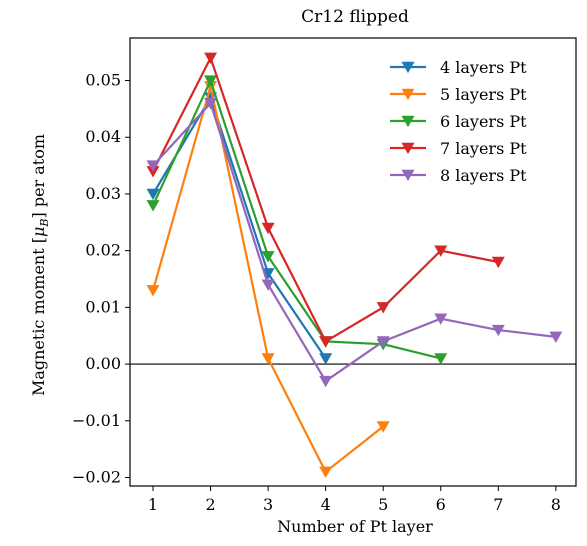  I want to click on legend-label-4: 7 layers Pt, so click(483, 148).